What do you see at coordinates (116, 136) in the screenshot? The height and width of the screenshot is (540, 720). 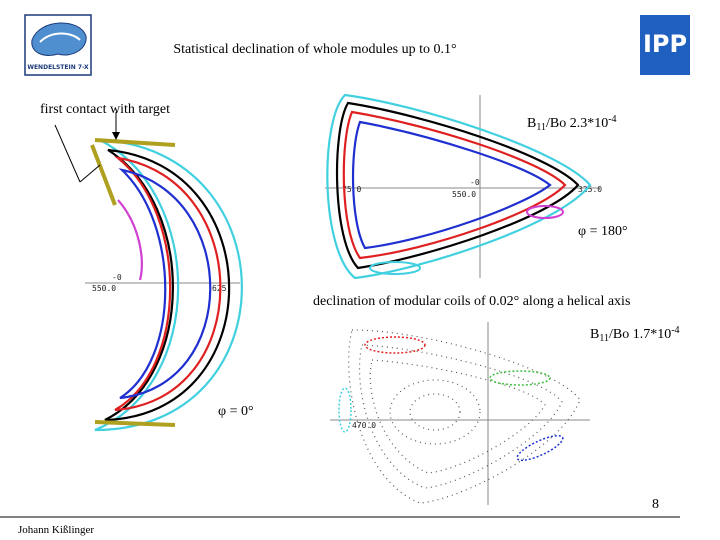 I see `arrow-head` at bounding box center [116, 136].